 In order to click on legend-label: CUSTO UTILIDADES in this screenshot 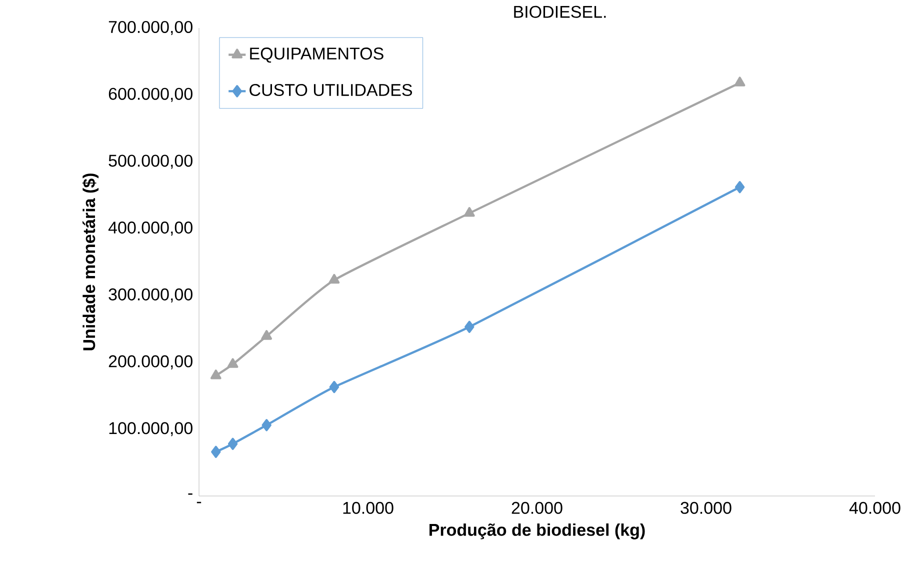, I will do `click(331, 90)`.